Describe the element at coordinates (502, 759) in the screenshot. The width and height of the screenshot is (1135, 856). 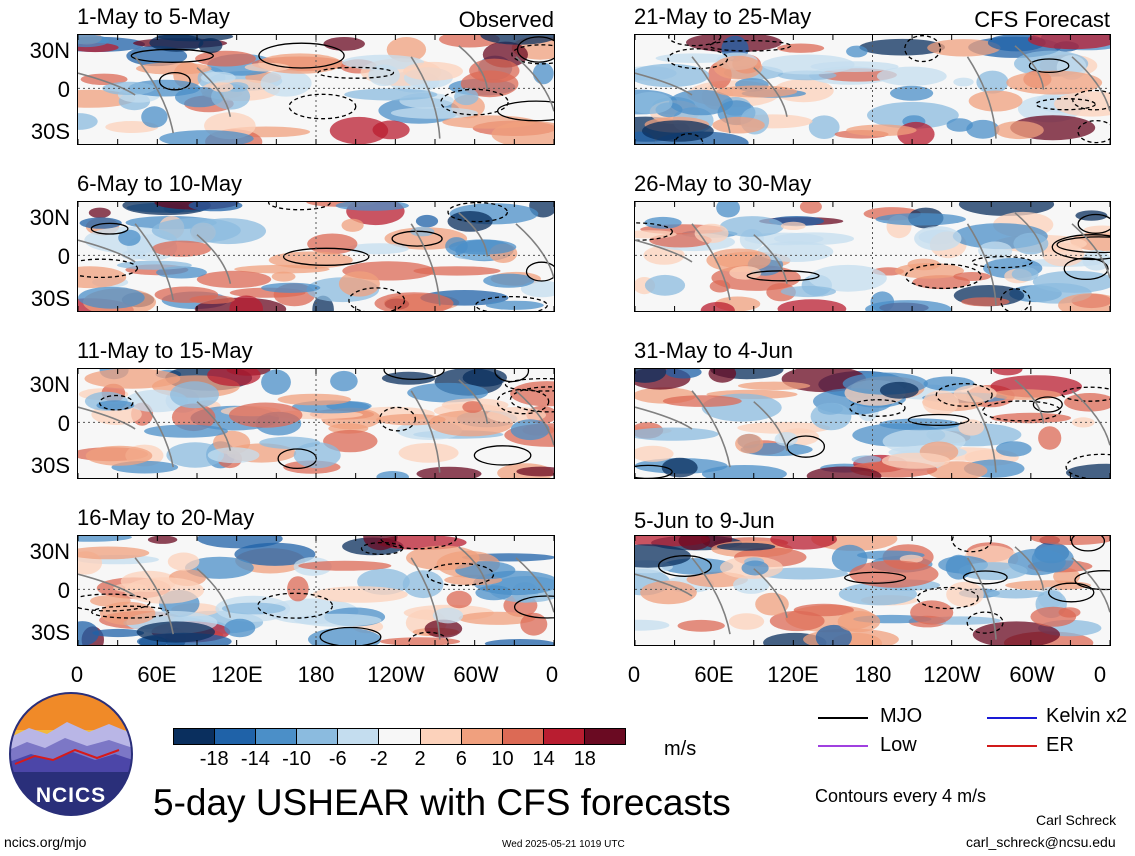
I see `colorbar-tick-label: 10` at that location.